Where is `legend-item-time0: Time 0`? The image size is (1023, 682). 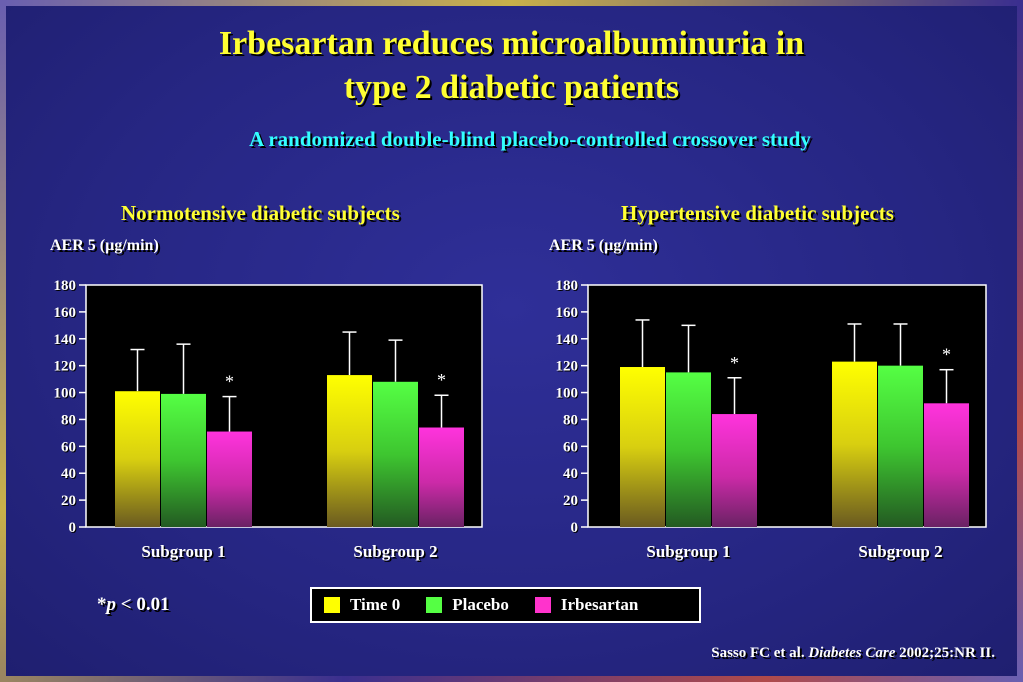 legend-item-time0: Time 0 is located at coordinates (369, 605).